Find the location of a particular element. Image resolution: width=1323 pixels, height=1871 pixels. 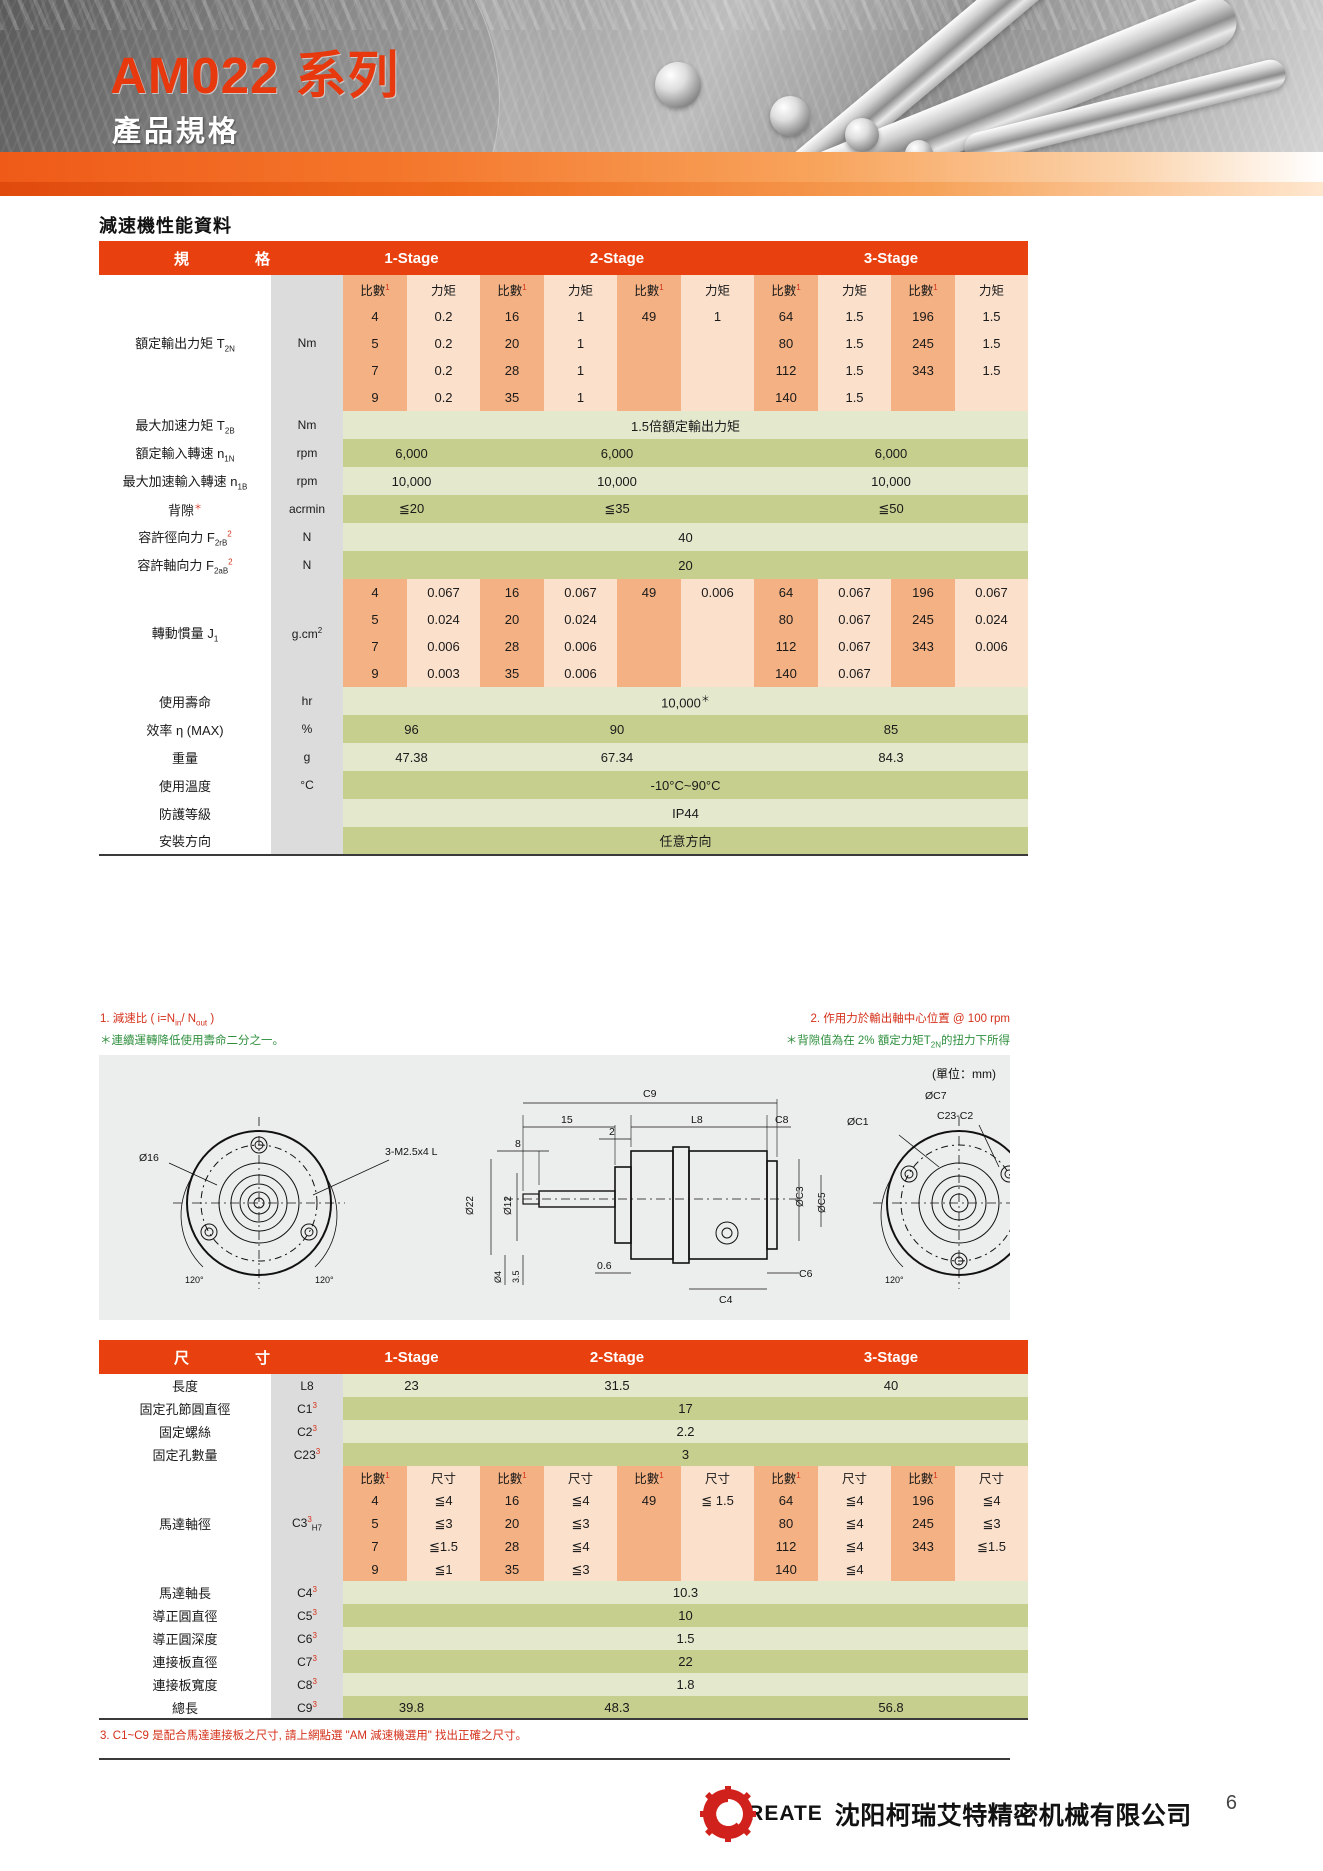

table-row: 7 ≦1.5 28 ≦4 112 ≦4 343 ≦1.5 is located at coordinates (564, 1546).